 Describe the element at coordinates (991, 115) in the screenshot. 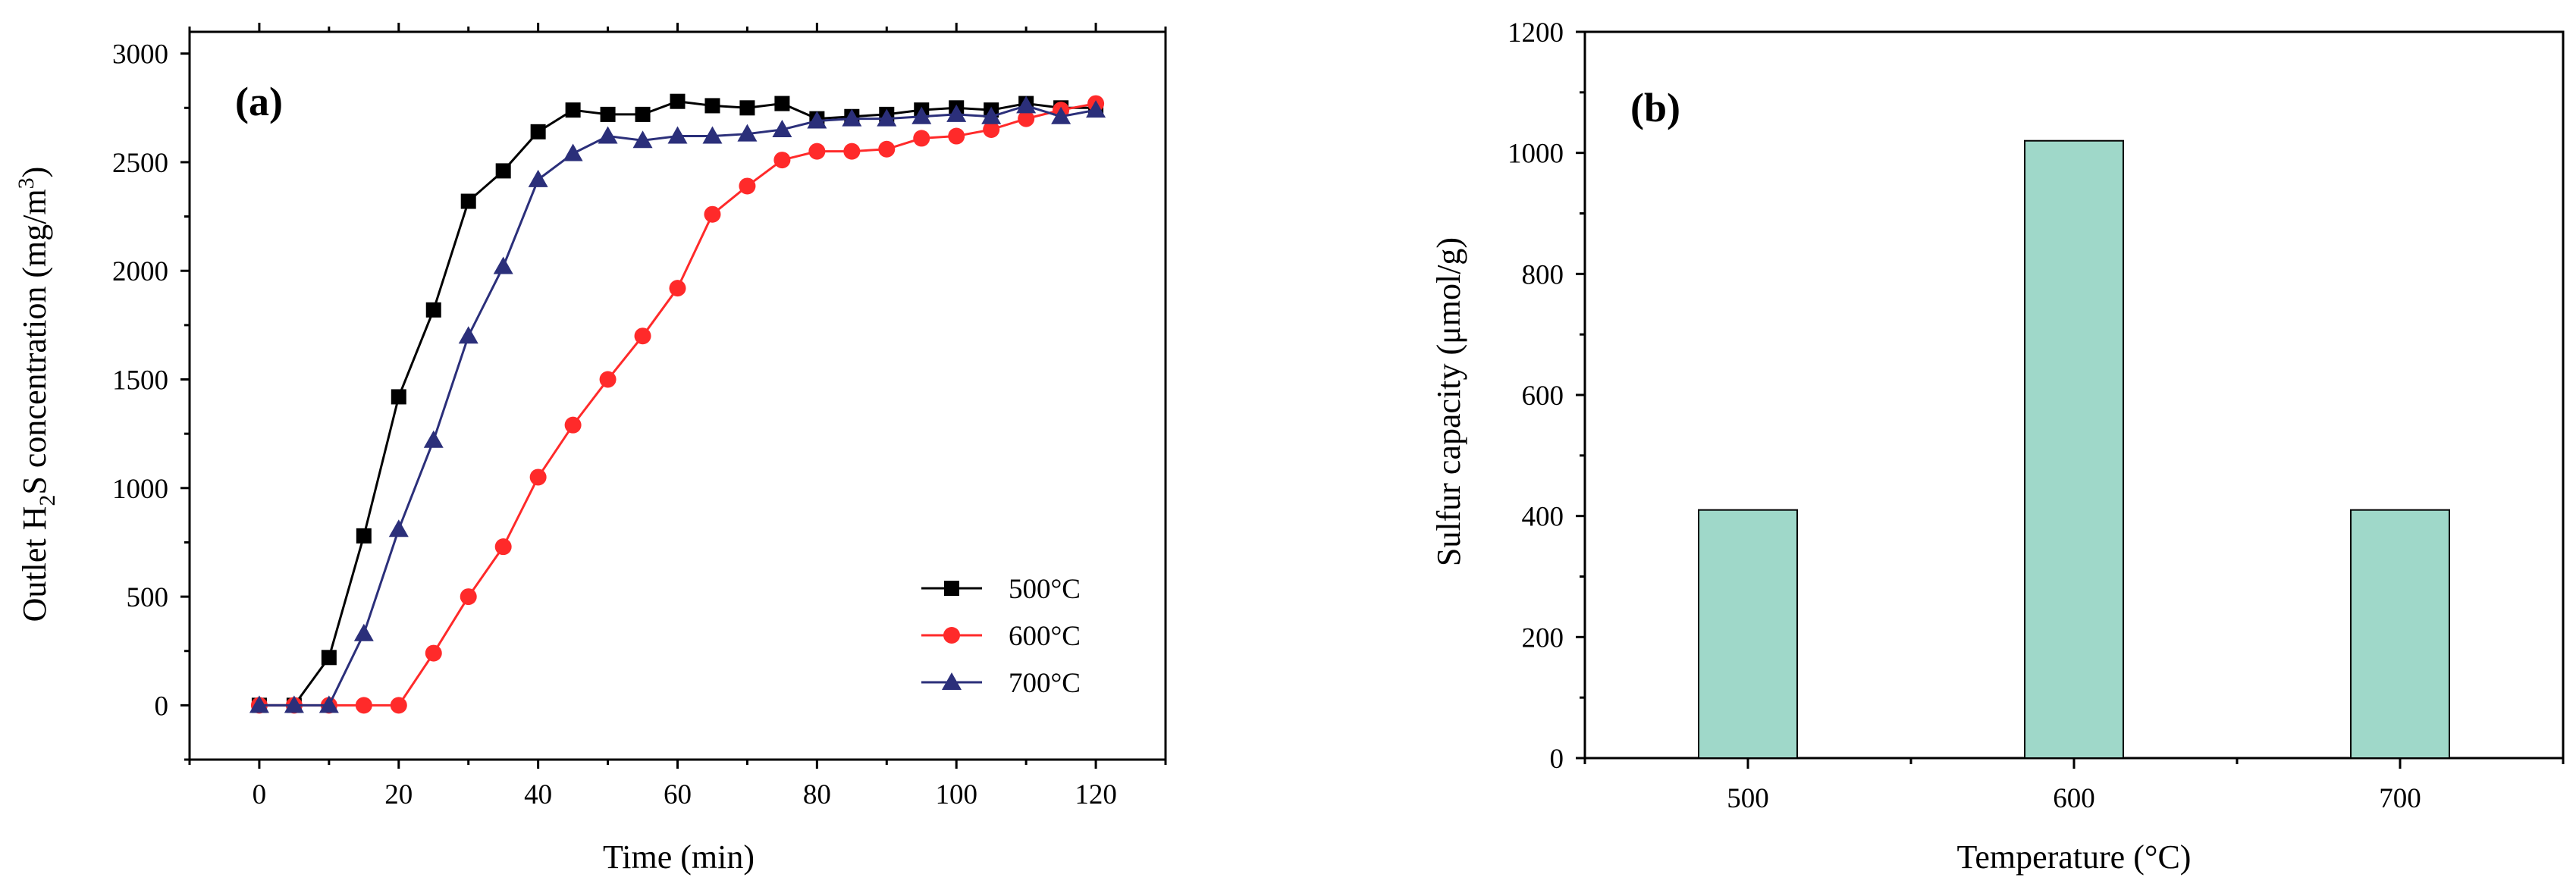

I see `point-700°C-105` at that location.